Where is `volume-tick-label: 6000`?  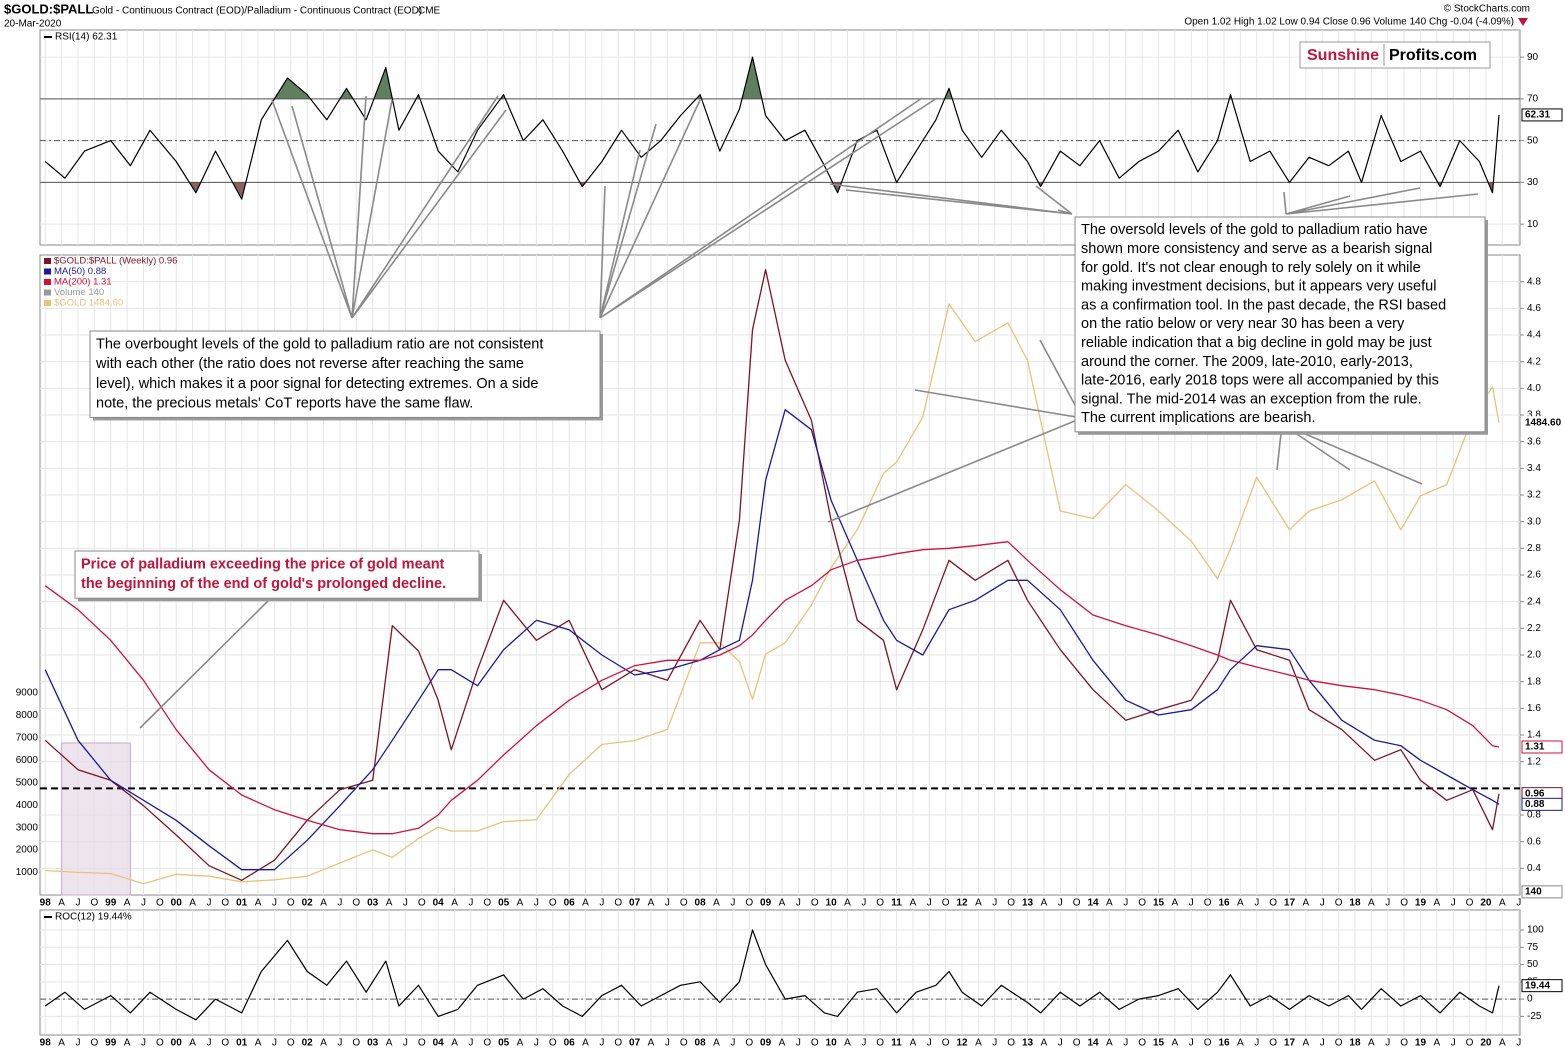 volume-tick-label: 6000 is located at coordinates (27, 760).